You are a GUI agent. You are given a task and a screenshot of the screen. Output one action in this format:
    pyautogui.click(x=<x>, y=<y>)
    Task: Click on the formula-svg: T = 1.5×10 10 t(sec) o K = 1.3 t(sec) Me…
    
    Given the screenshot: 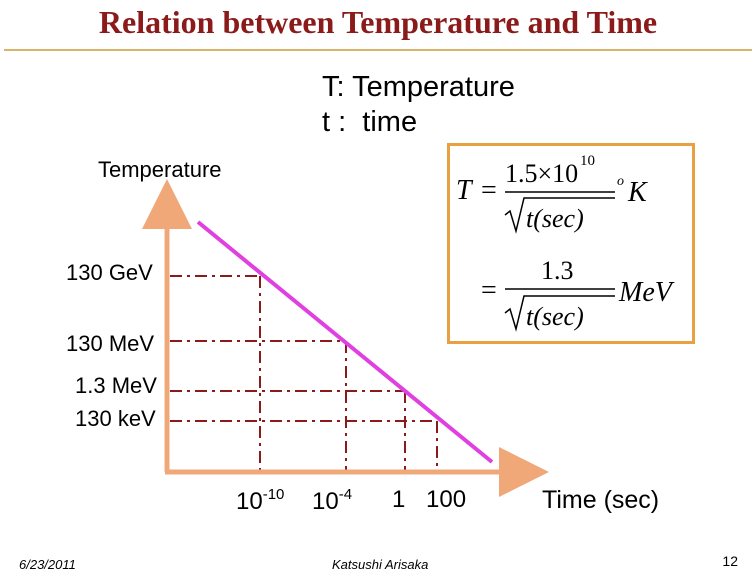 What is the action you would take?
    pyautogui.click(x=565, y=242)
    